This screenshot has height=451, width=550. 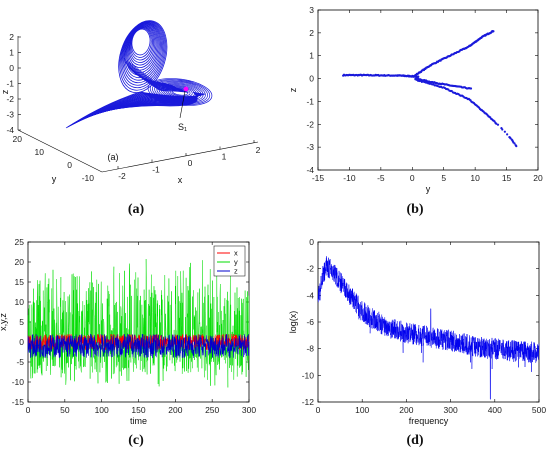 I want to click on legend-label-x: x, so click(x=236, y=253).